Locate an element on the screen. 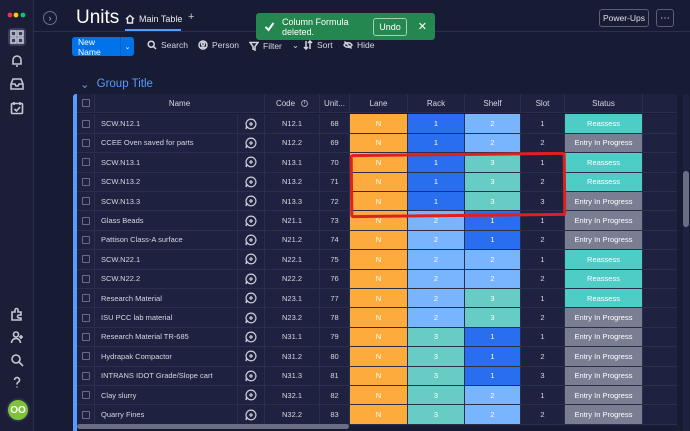  column-header-shelf: Shelf is located at coordinates (493, 103).